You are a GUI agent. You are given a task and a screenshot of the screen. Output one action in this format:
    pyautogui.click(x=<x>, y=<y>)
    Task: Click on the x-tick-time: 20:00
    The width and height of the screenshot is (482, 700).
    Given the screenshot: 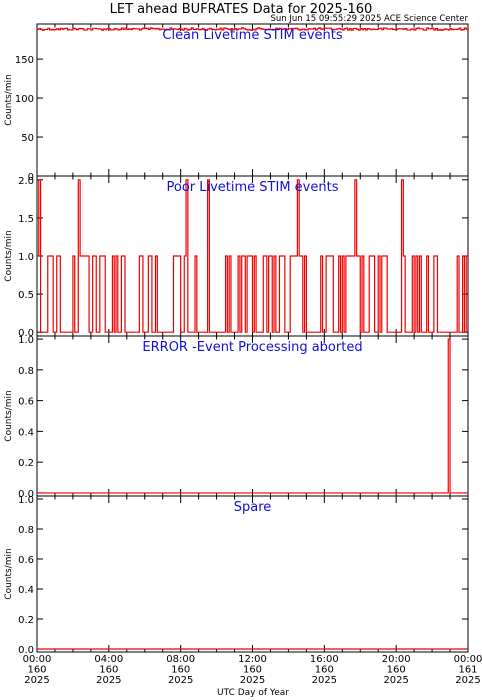 What is the action you would take?
    pyautogui.click(x=396, y=659)
    